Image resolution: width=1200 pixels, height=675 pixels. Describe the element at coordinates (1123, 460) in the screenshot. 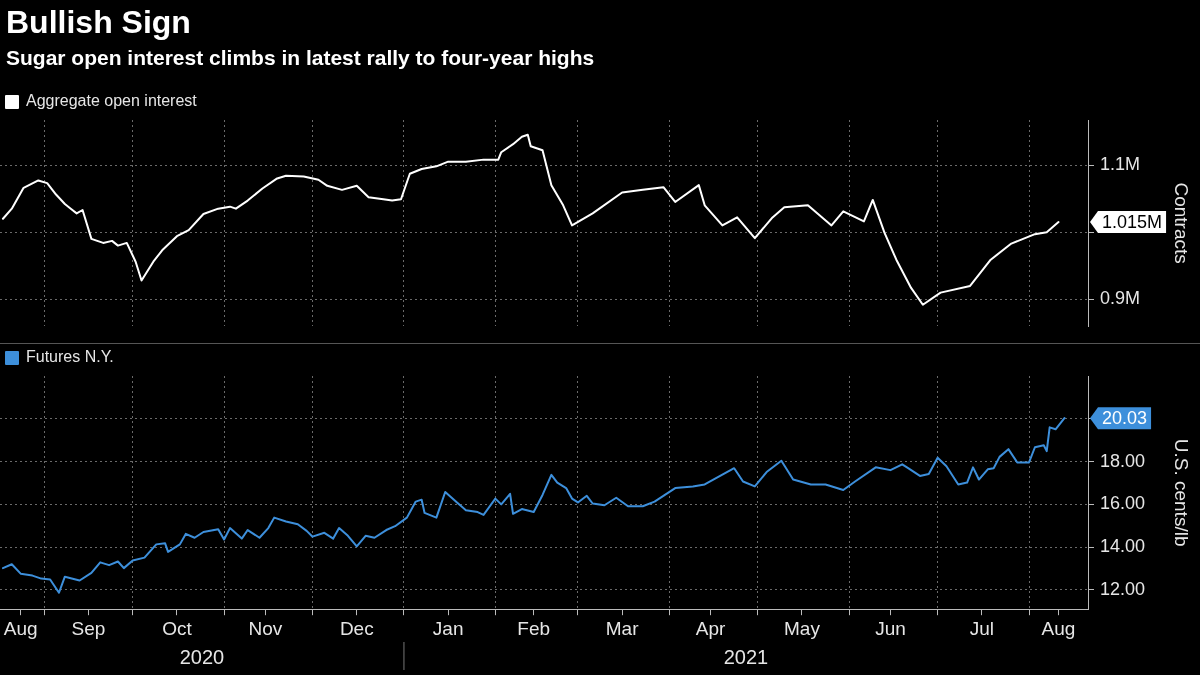

I see `y-tick-label: 18.00` at that location.